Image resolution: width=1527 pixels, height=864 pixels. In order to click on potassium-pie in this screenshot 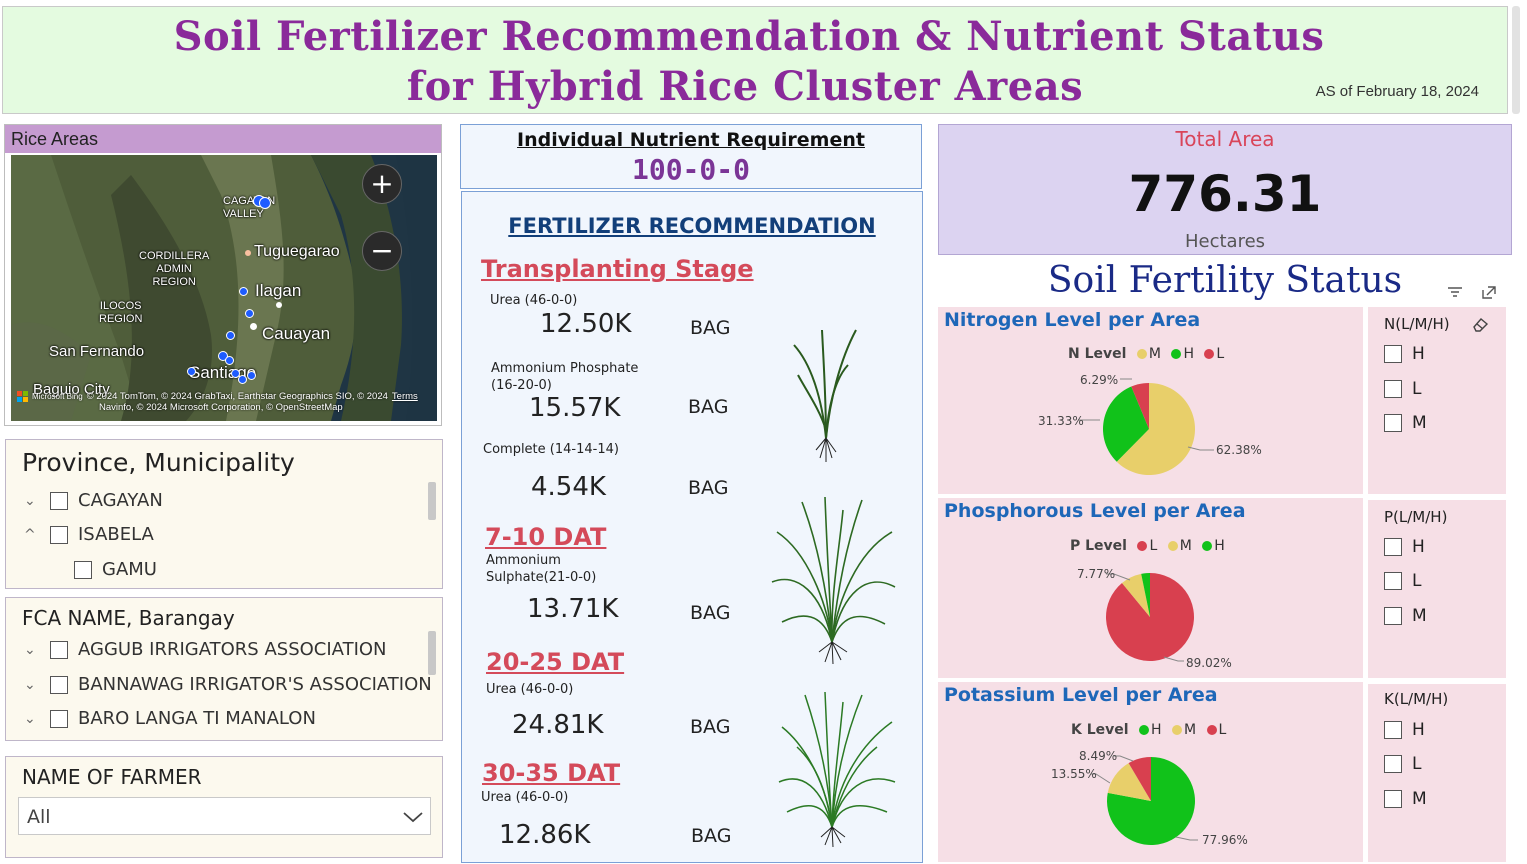, I will do `click(1150, 772)`.